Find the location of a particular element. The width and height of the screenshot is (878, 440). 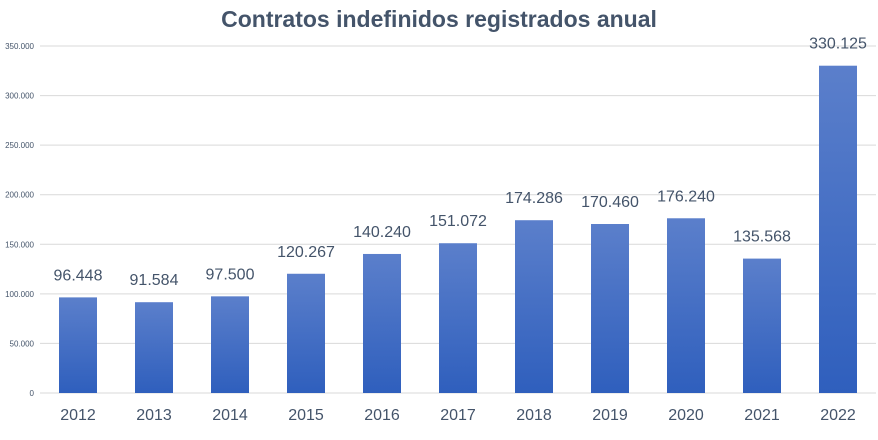

x-tick-label: 2020 is located at coordinates (686, 415).